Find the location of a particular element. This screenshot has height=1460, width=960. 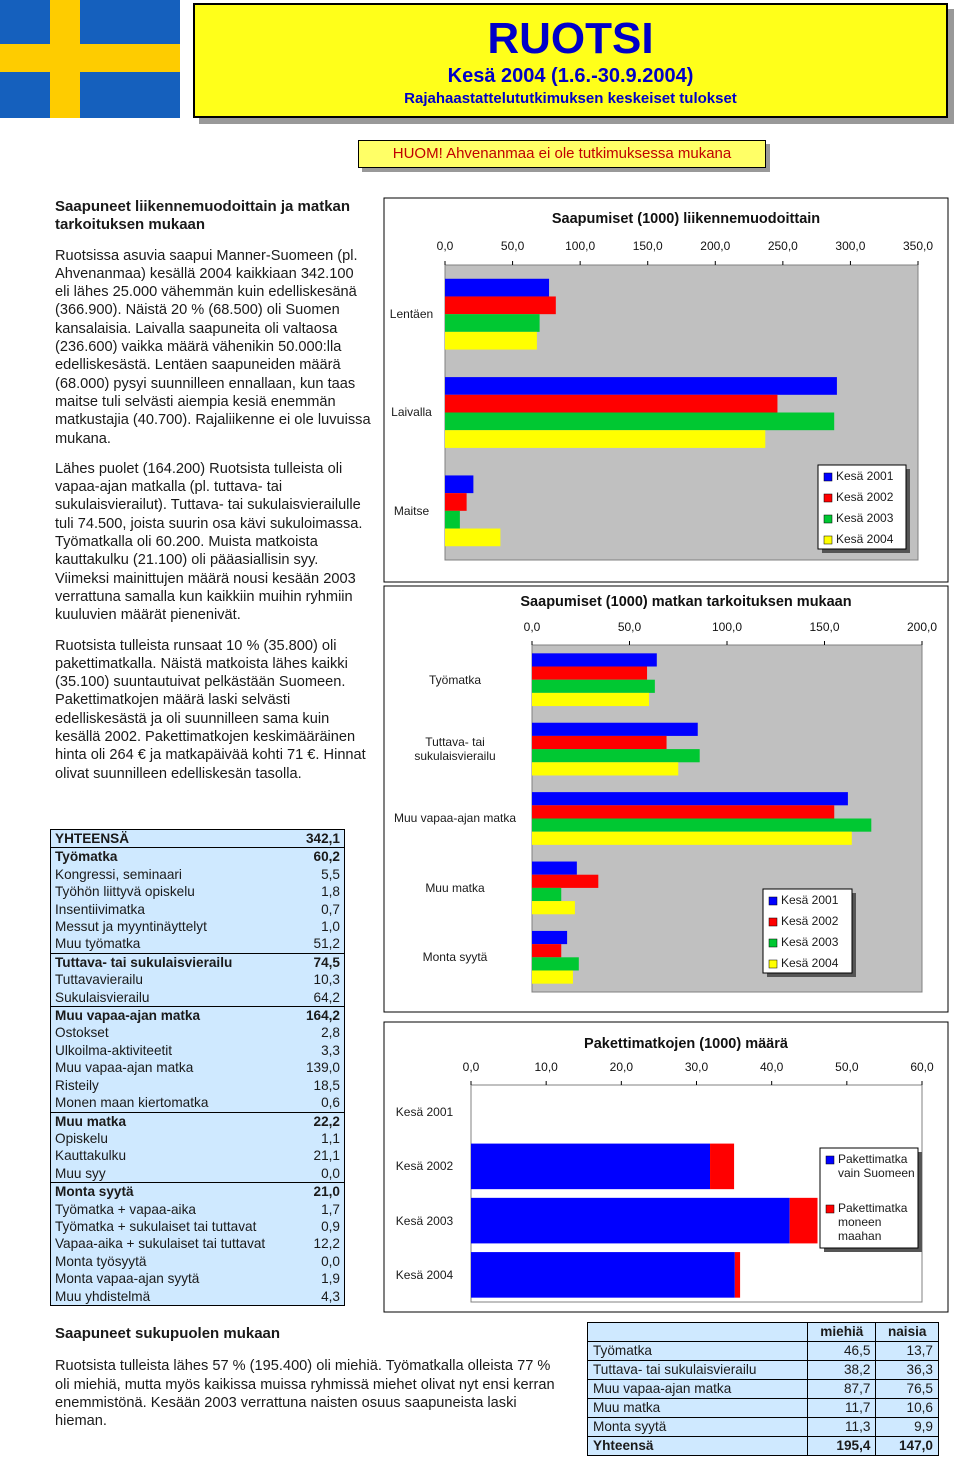

cell-value: 195,4 is located at coordinates (842, 1446).